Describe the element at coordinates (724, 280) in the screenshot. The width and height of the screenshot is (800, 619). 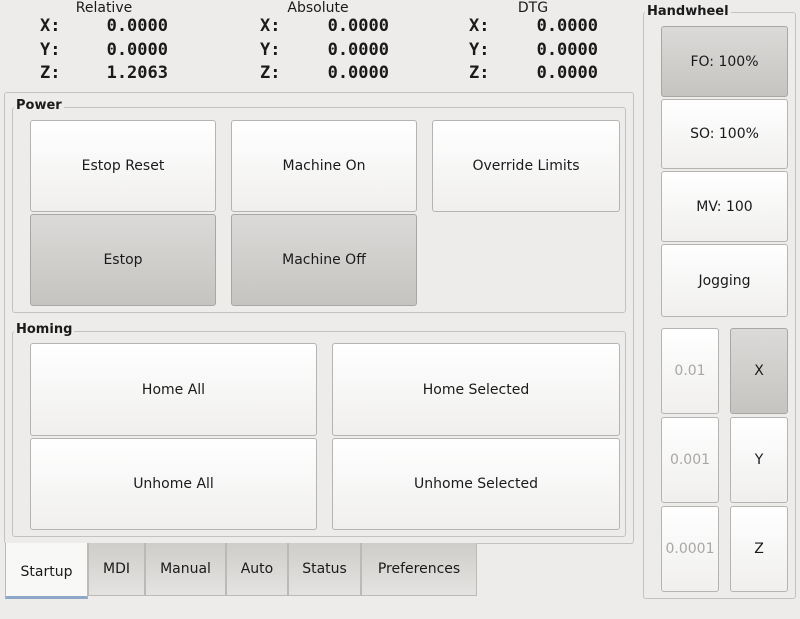
I see `jogging-button: Jogging` at that location.